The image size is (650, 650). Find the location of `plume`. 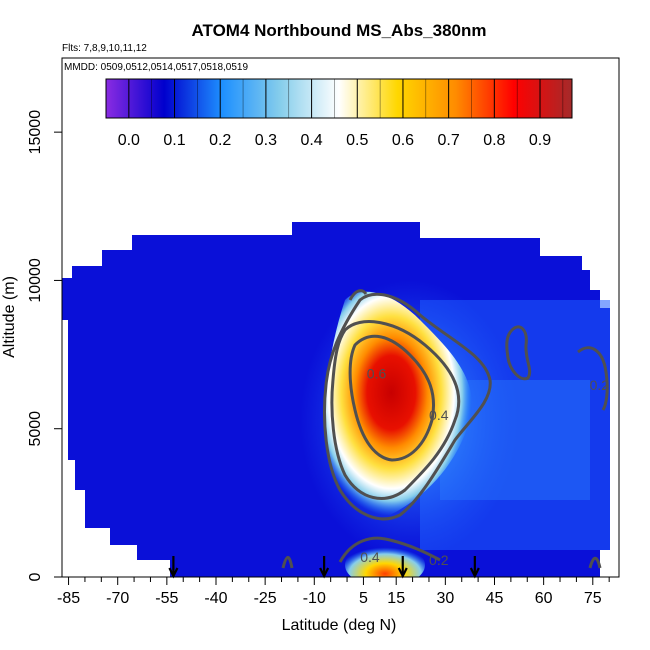

plume is located at coordinates (398, 403).